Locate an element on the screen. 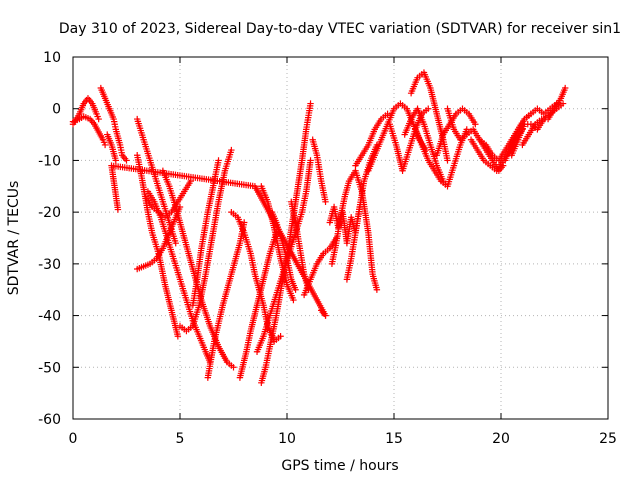 The image size is (640, 480). series-arc-ad is located at coordinates (409, 139).